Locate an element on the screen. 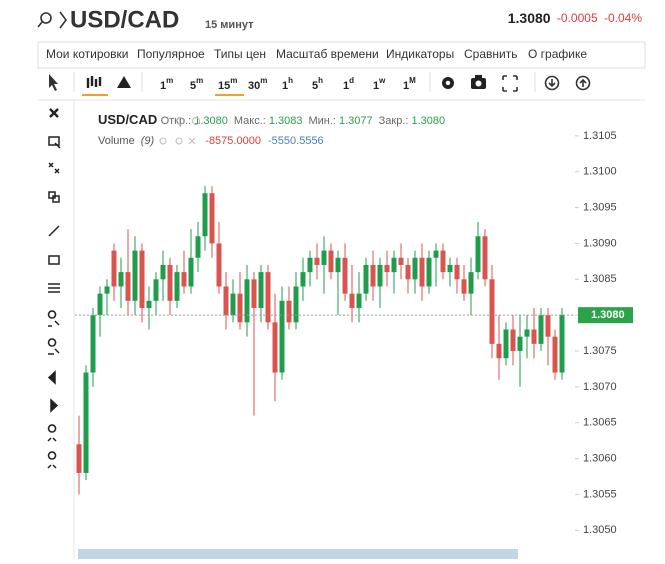  volume-value: -5550.5556 is located at coordinates (296, 141).